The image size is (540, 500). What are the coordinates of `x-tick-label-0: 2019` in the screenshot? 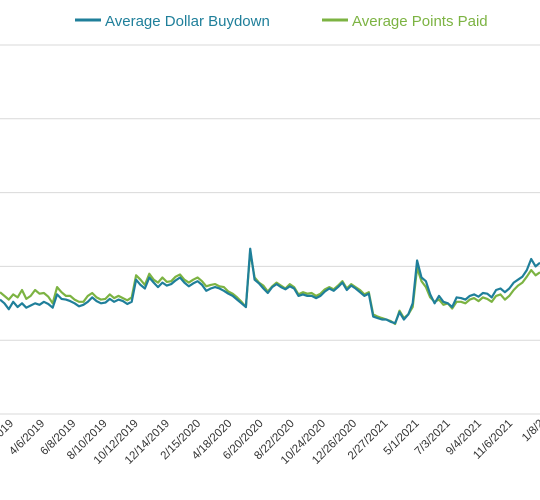 It's located at (8, 431).